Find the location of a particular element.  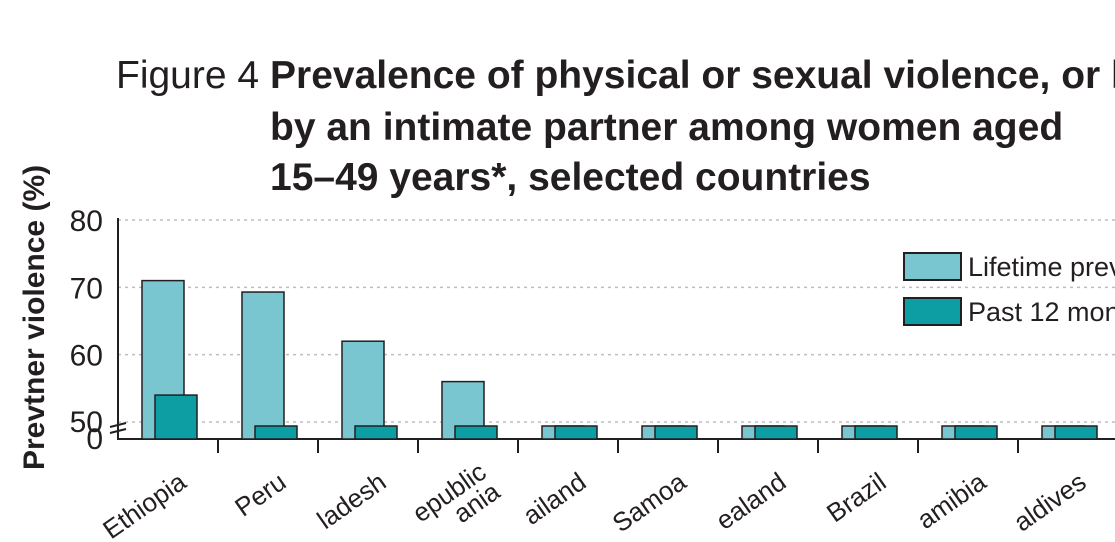

legend-swatch-past12 is located at coordinates (932, 311).